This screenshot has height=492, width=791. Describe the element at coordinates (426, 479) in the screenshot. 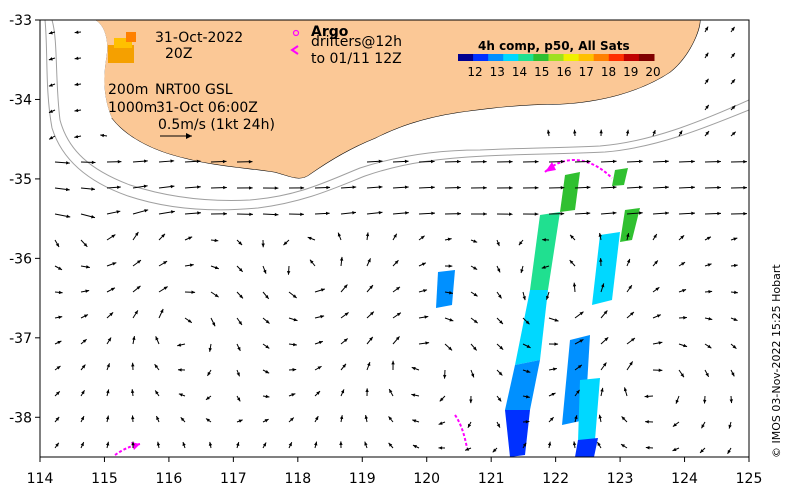

I see `x-tick-label: 120` at that location.